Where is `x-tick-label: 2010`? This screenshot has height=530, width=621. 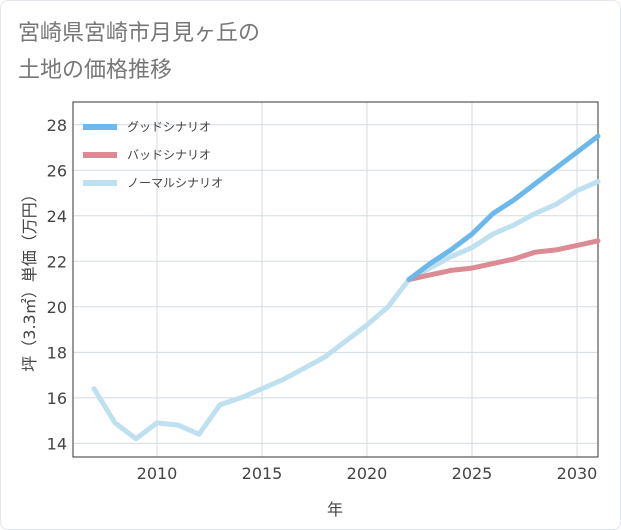 x-tick-label: 2010 is located at coordinates (157, 473).